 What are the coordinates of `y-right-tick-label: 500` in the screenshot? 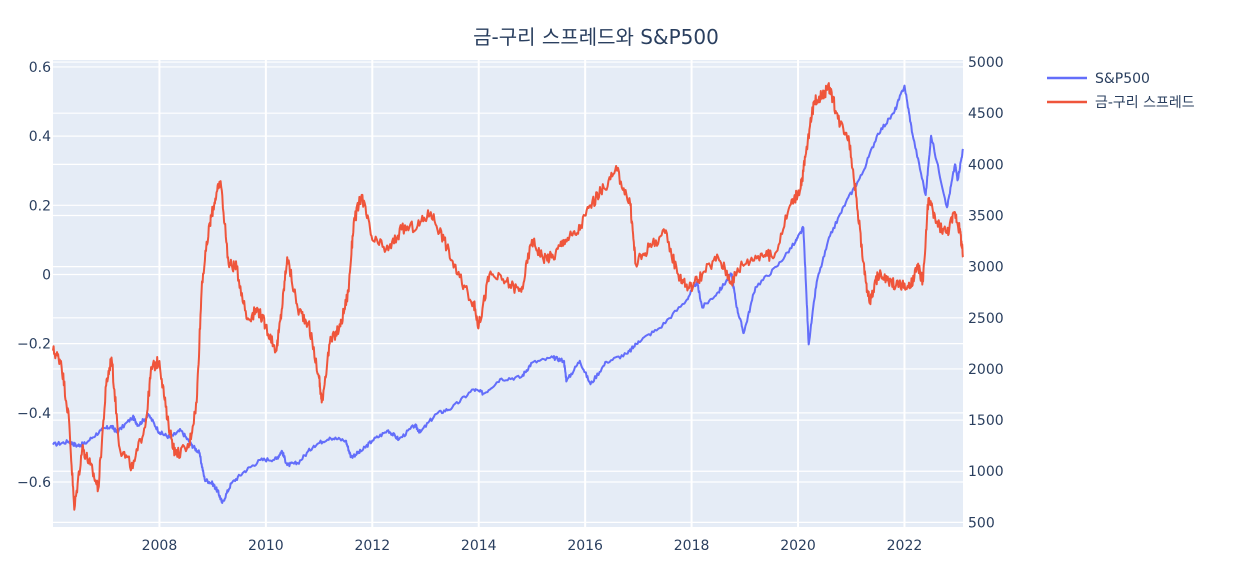 It's located at (981, 523).